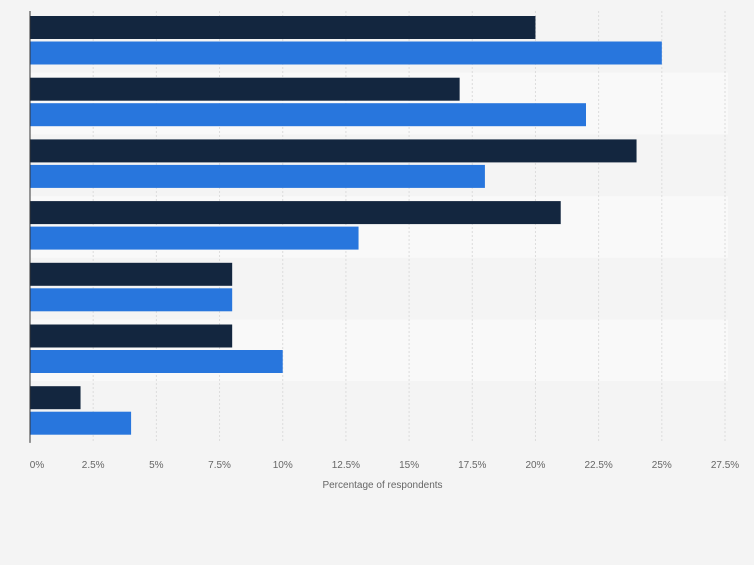  I want to click on x-tick-label: 0%, so click(37, 465).